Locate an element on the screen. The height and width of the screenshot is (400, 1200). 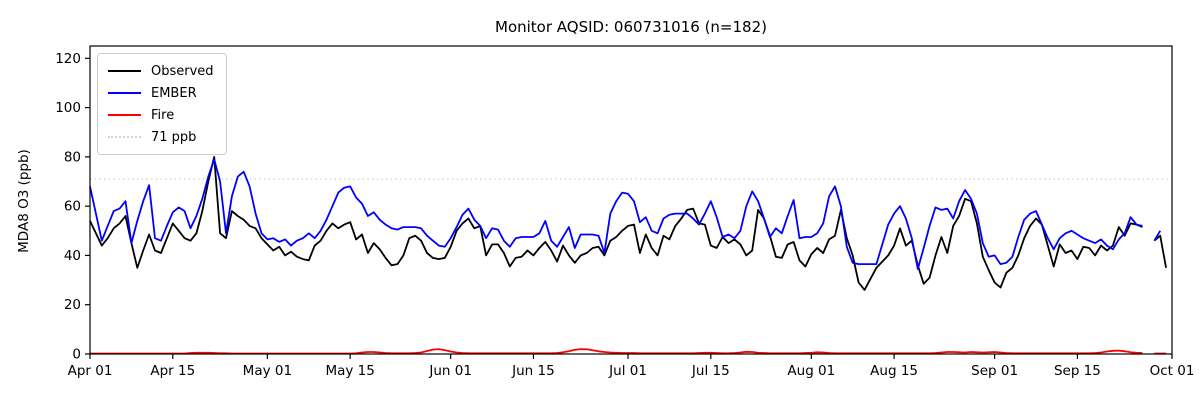
fire-line-swatch is located at coordinates (124, 115).